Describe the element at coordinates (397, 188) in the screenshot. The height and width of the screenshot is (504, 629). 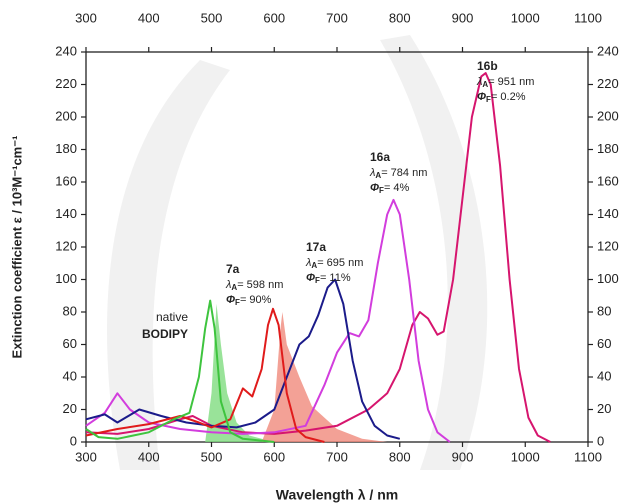
I see `value: = 4%` at that location.